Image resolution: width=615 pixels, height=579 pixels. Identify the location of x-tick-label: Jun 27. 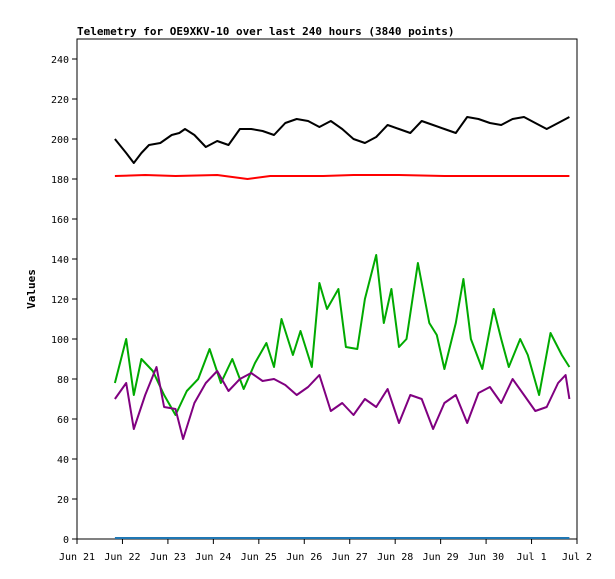
(350, 557).